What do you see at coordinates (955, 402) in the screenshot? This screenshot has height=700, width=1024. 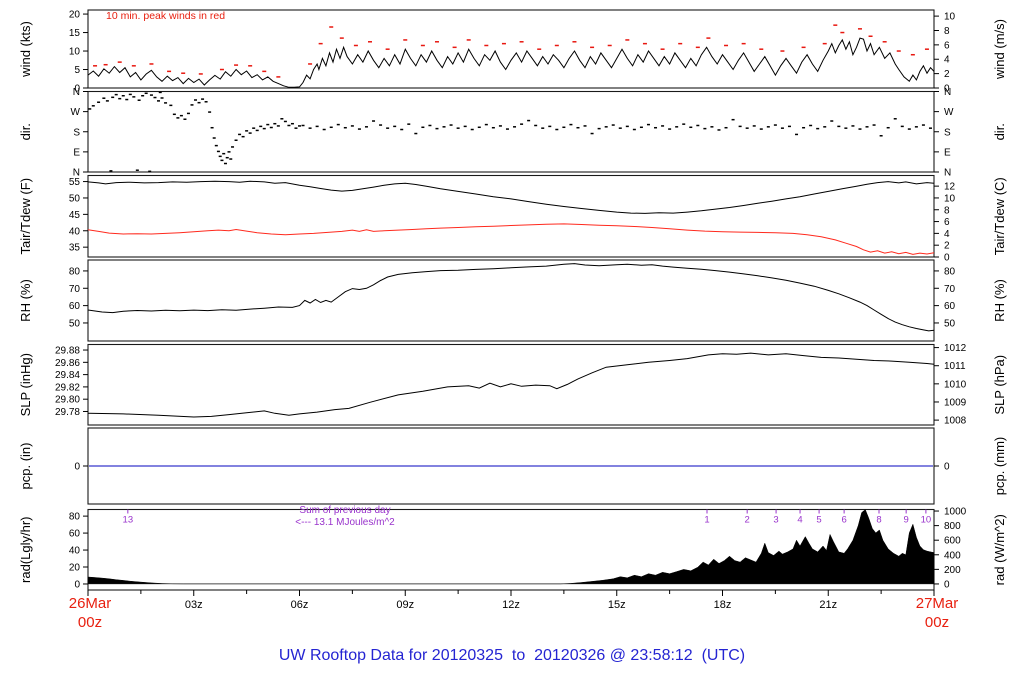 I see `tick-label-right-slp: 1009` at bounding box center [955, 402].